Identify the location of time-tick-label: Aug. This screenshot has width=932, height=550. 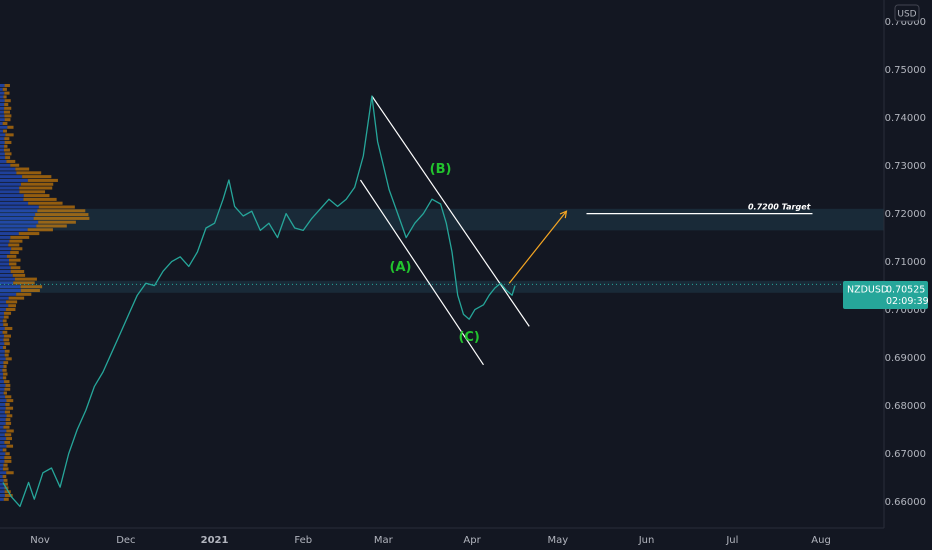
(821, 540).